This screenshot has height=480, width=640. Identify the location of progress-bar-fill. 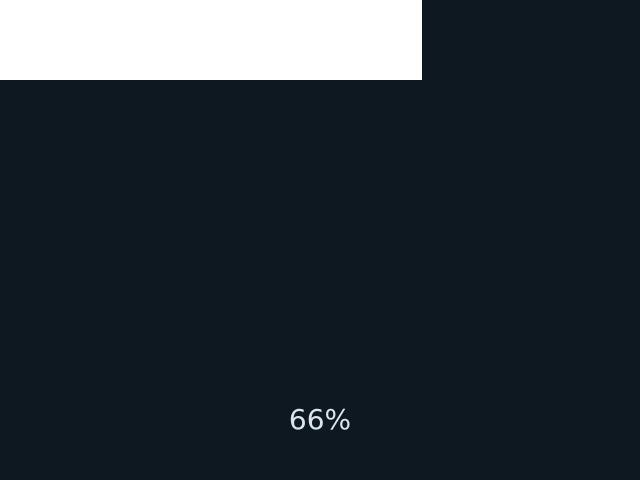
(211, 40).